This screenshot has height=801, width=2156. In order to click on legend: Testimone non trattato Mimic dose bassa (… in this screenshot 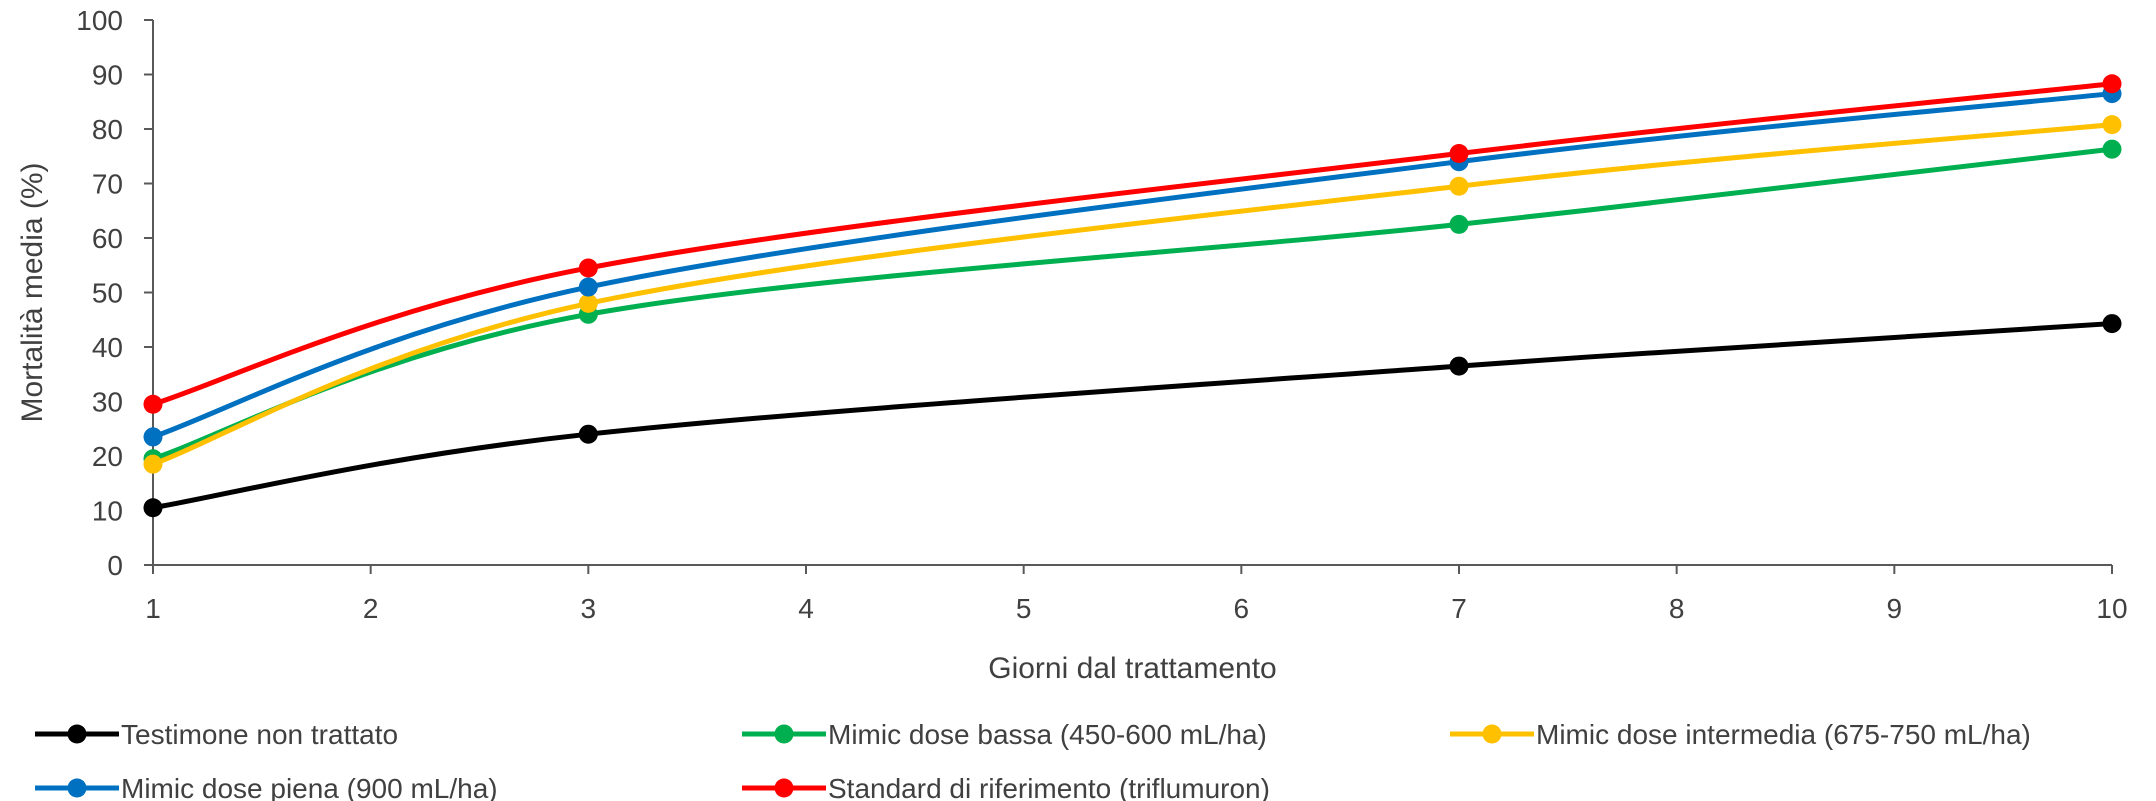, I will do `click(1033, 760)`.